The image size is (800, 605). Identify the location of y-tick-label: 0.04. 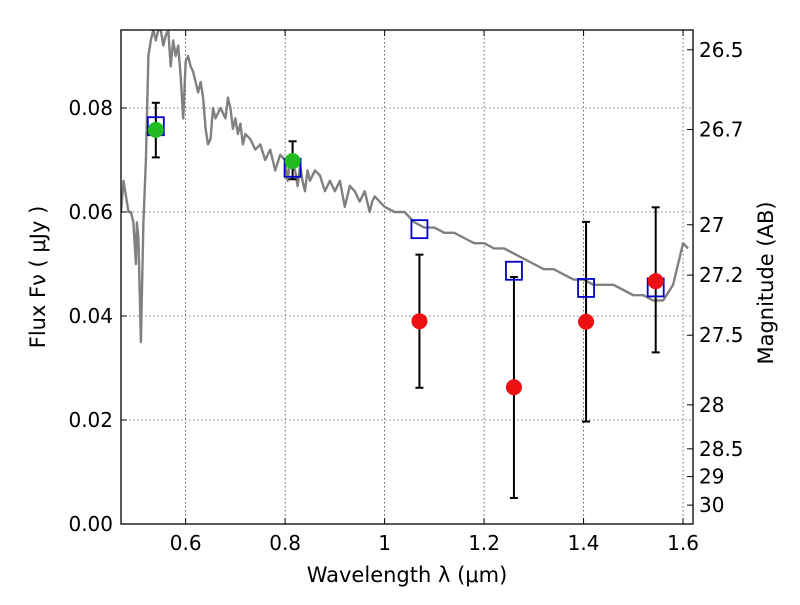
(90, 316).